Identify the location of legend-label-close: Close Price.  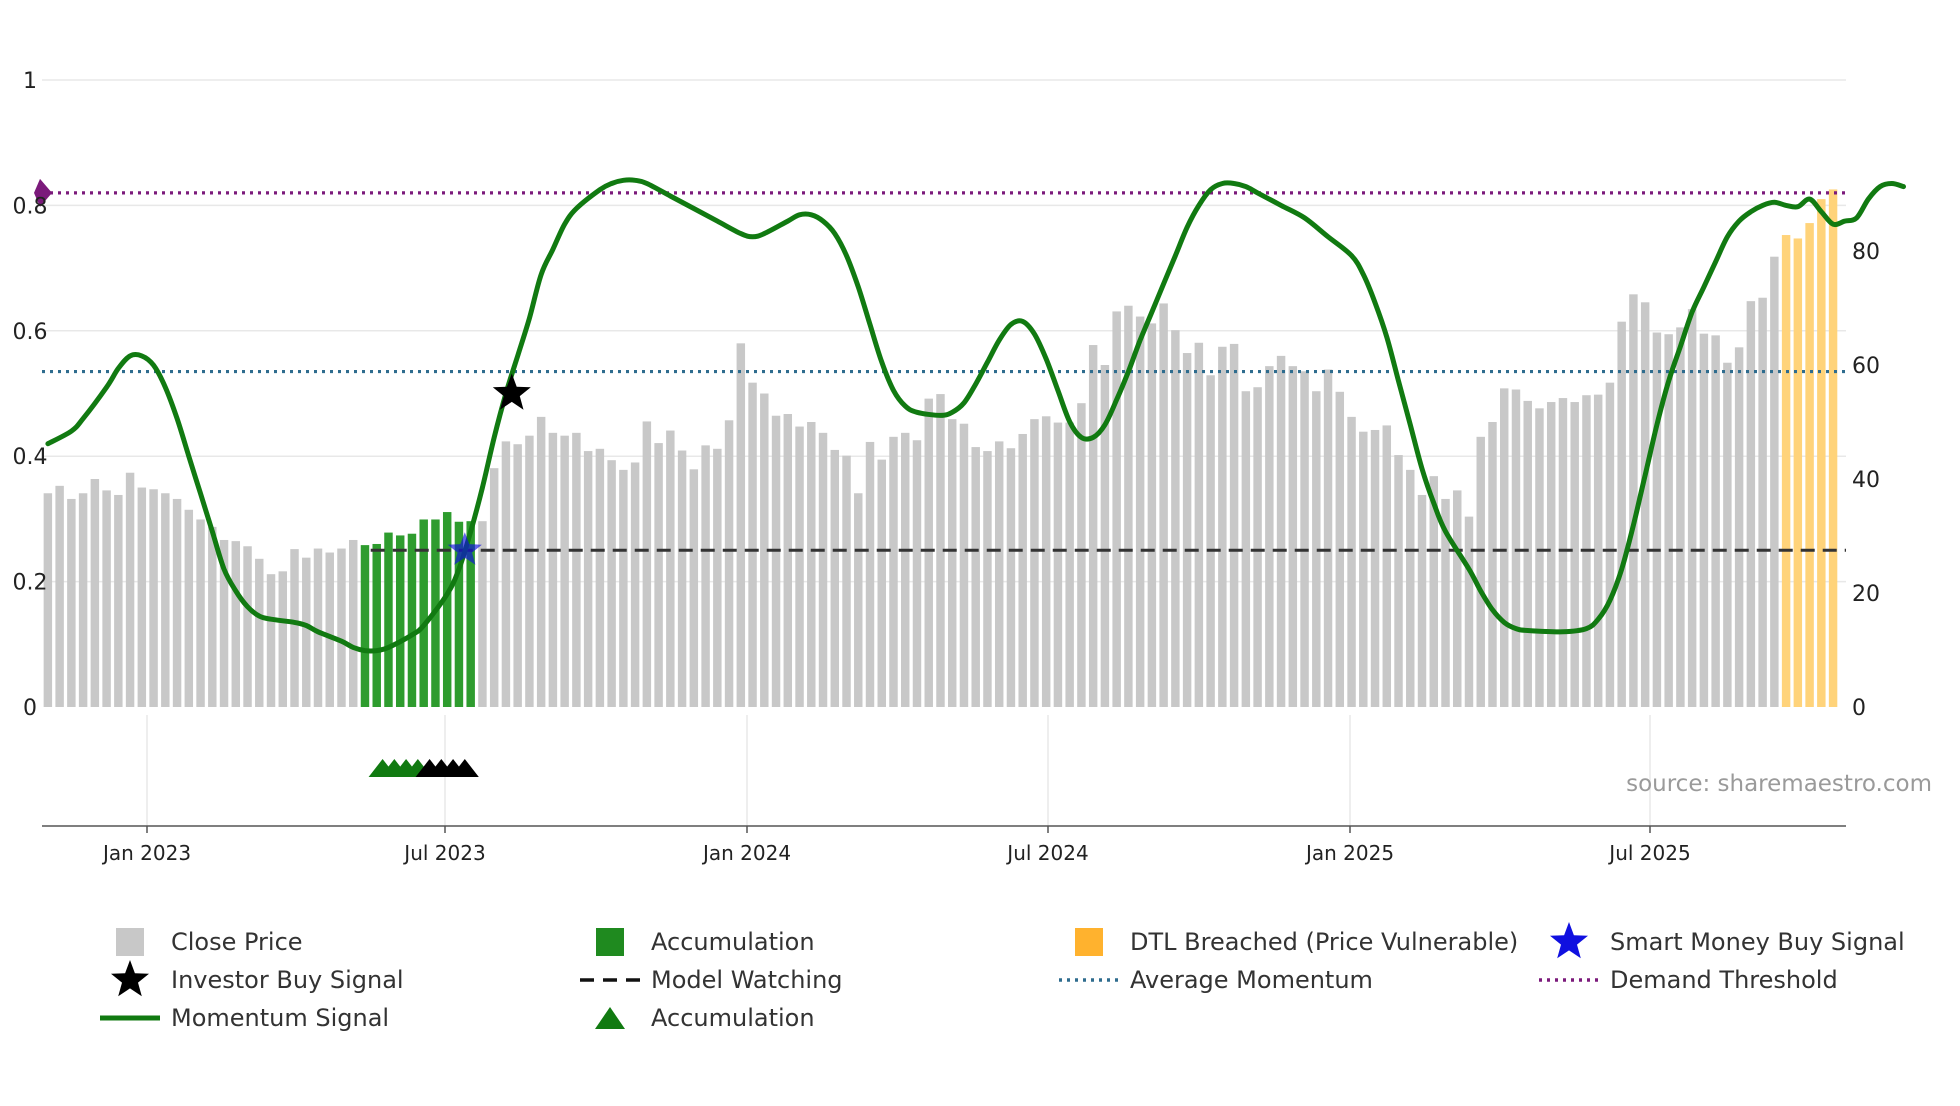
(237, 942).